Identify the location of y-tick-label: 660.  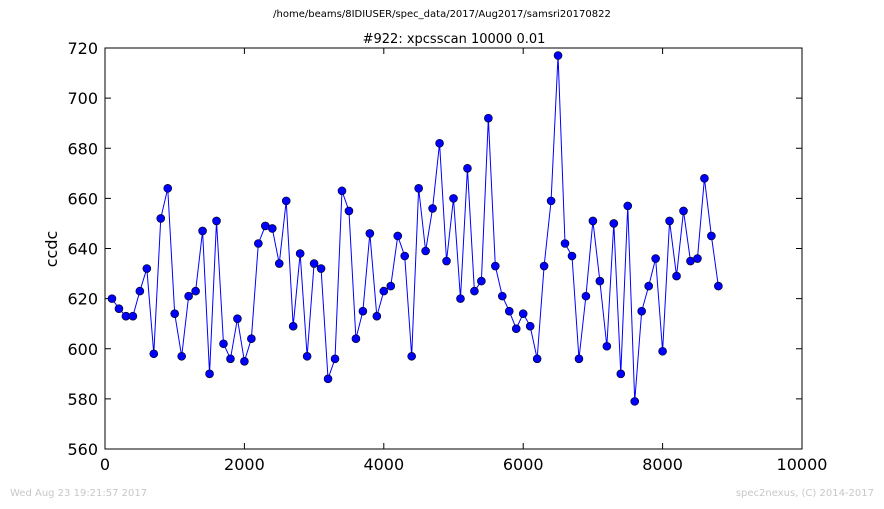
(82, 198).